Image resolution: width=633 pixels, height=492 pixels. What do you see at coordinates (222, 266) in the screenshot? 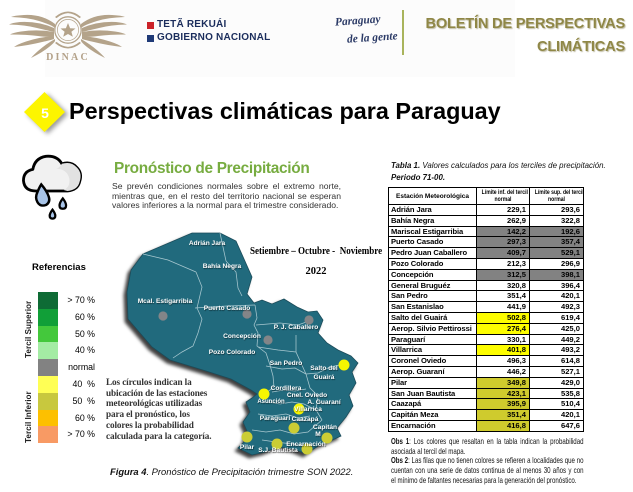
I see `svg-text: Bahía Negra` at bounding box center [222, 266].